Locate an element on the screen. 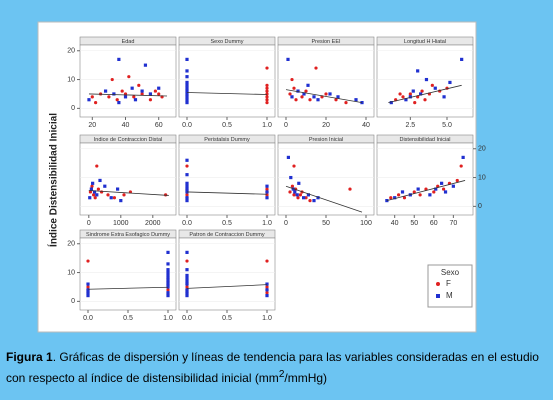 Image resolution: width=553 pixels, height=400 pixels. panel-title: Peristalsis Dummy is located at coordinates (227, 140).